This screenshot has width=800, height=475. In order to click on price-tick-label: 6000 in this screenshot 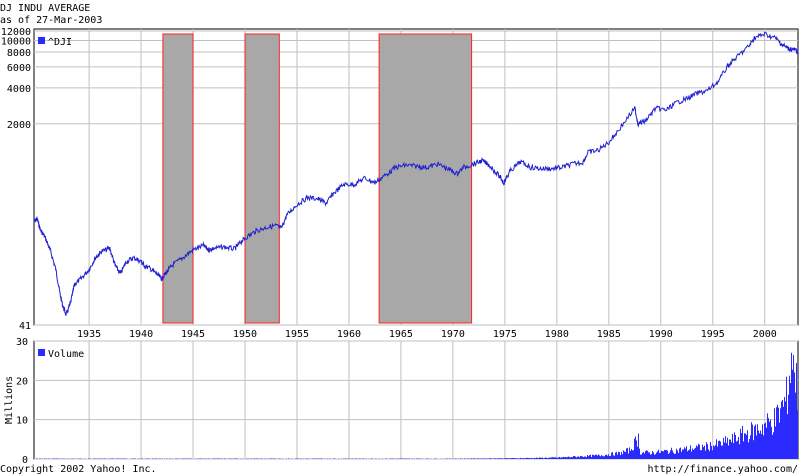, I will do `click(19, 68)`.